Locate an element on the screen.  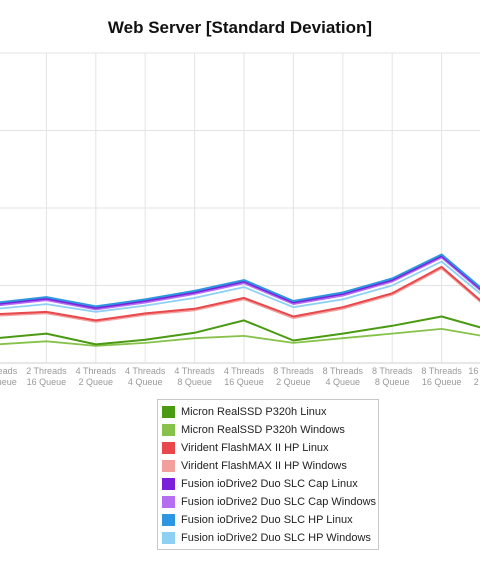
legend-label: Micron RealSSD P320h Windows is located at coordinates (263, 430).